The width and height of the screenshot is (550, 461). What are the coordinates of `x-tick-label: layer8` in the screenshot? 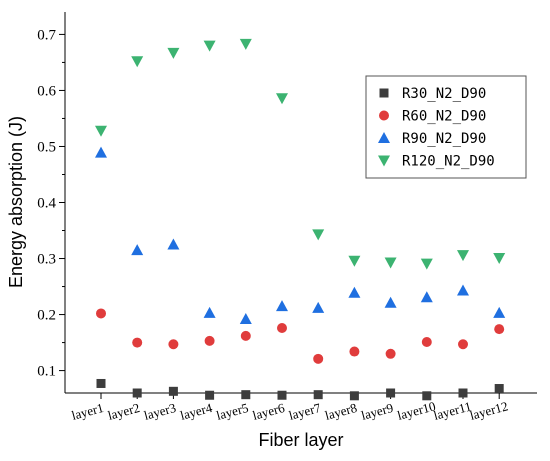 It's located at (340, 411).